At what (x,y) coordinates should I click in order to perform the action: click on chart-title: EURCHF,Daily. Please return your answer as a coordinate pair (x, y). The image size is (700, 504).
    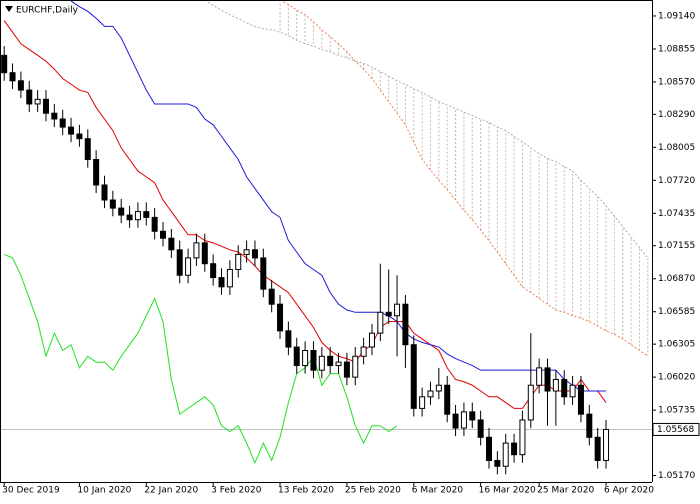
    Looking at the image, I should click on (47, 11).